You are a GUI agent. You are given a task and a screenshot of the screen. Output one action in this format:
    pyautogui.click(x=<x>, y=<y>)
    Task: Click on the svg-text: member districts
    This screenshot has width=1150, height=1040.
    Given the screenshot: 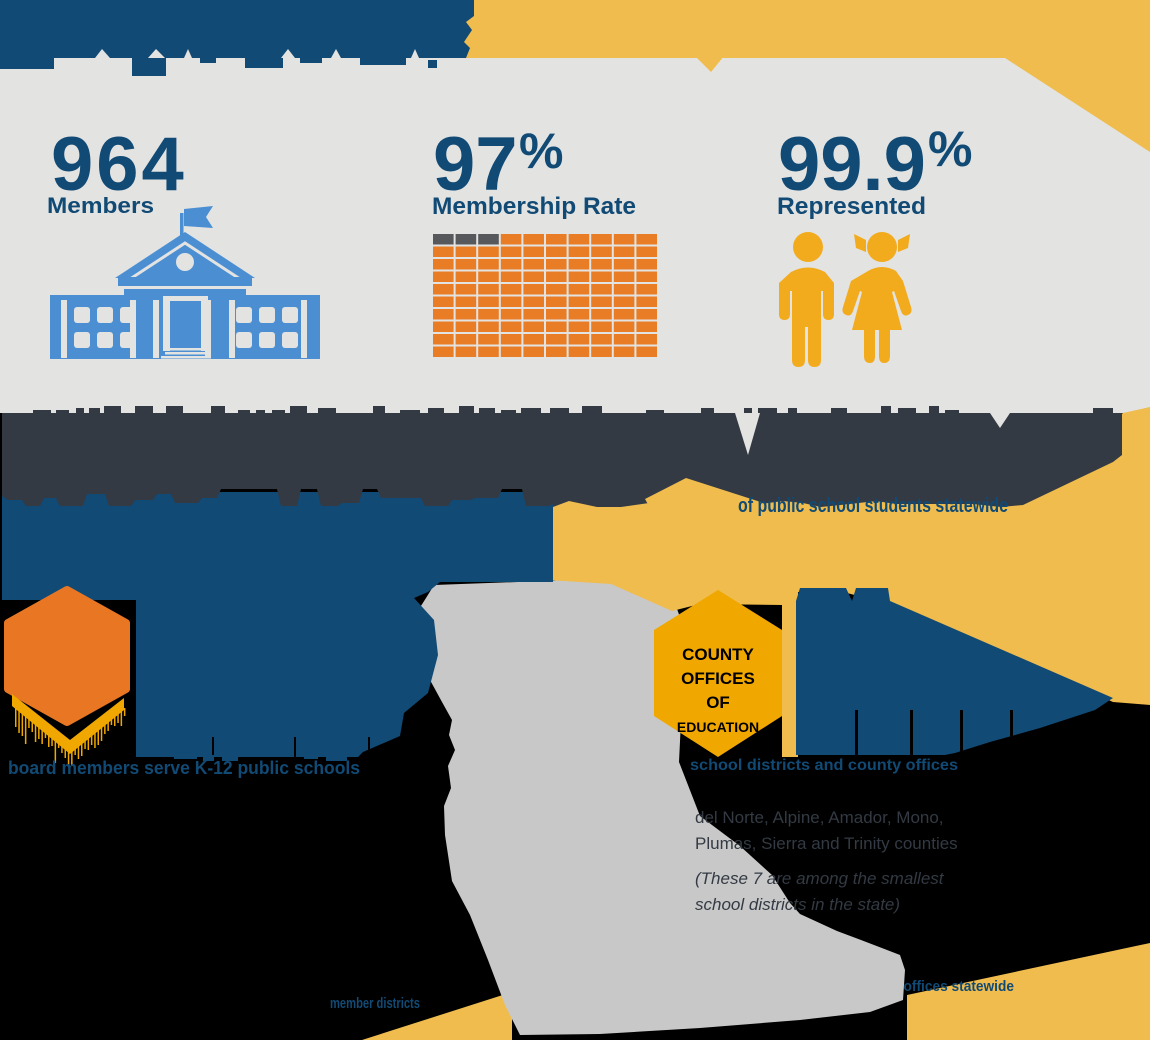 What is the action you would take?
    pyautogui.click(x=375, y=1003)
    